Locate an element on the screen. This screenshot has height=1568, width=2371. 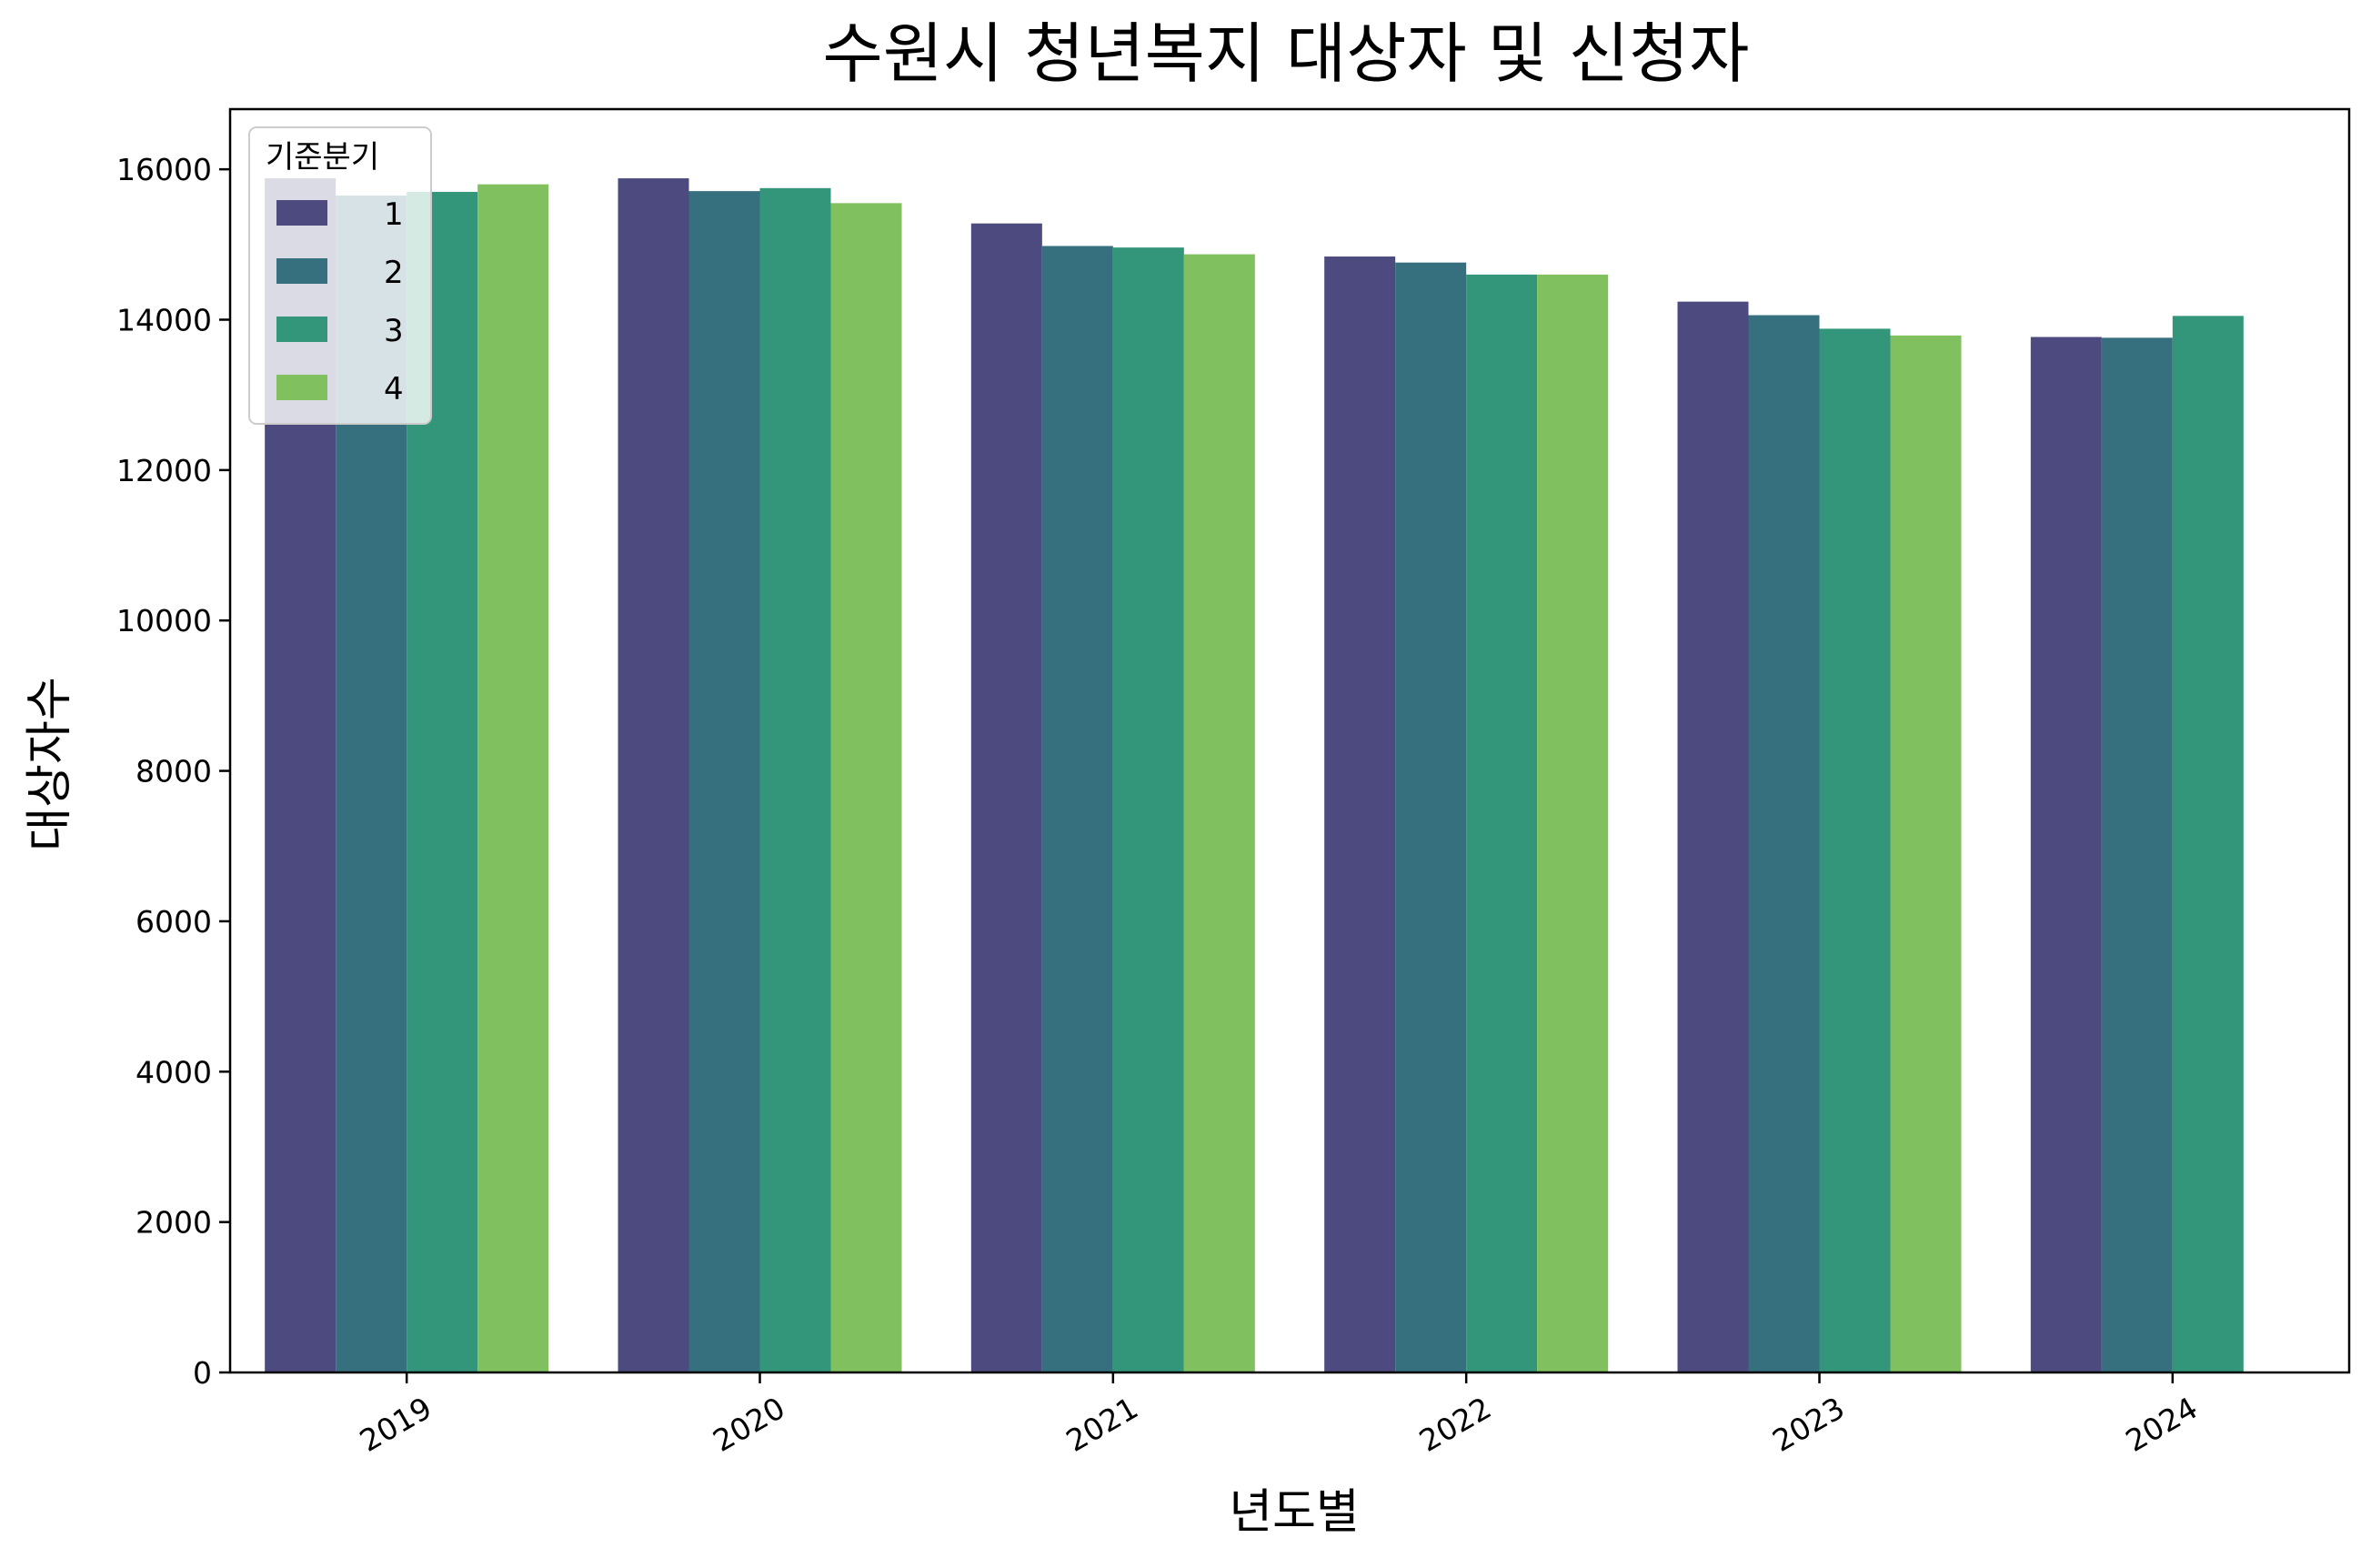
y-tick-label: 16000 is located at coordinates (164, 169).